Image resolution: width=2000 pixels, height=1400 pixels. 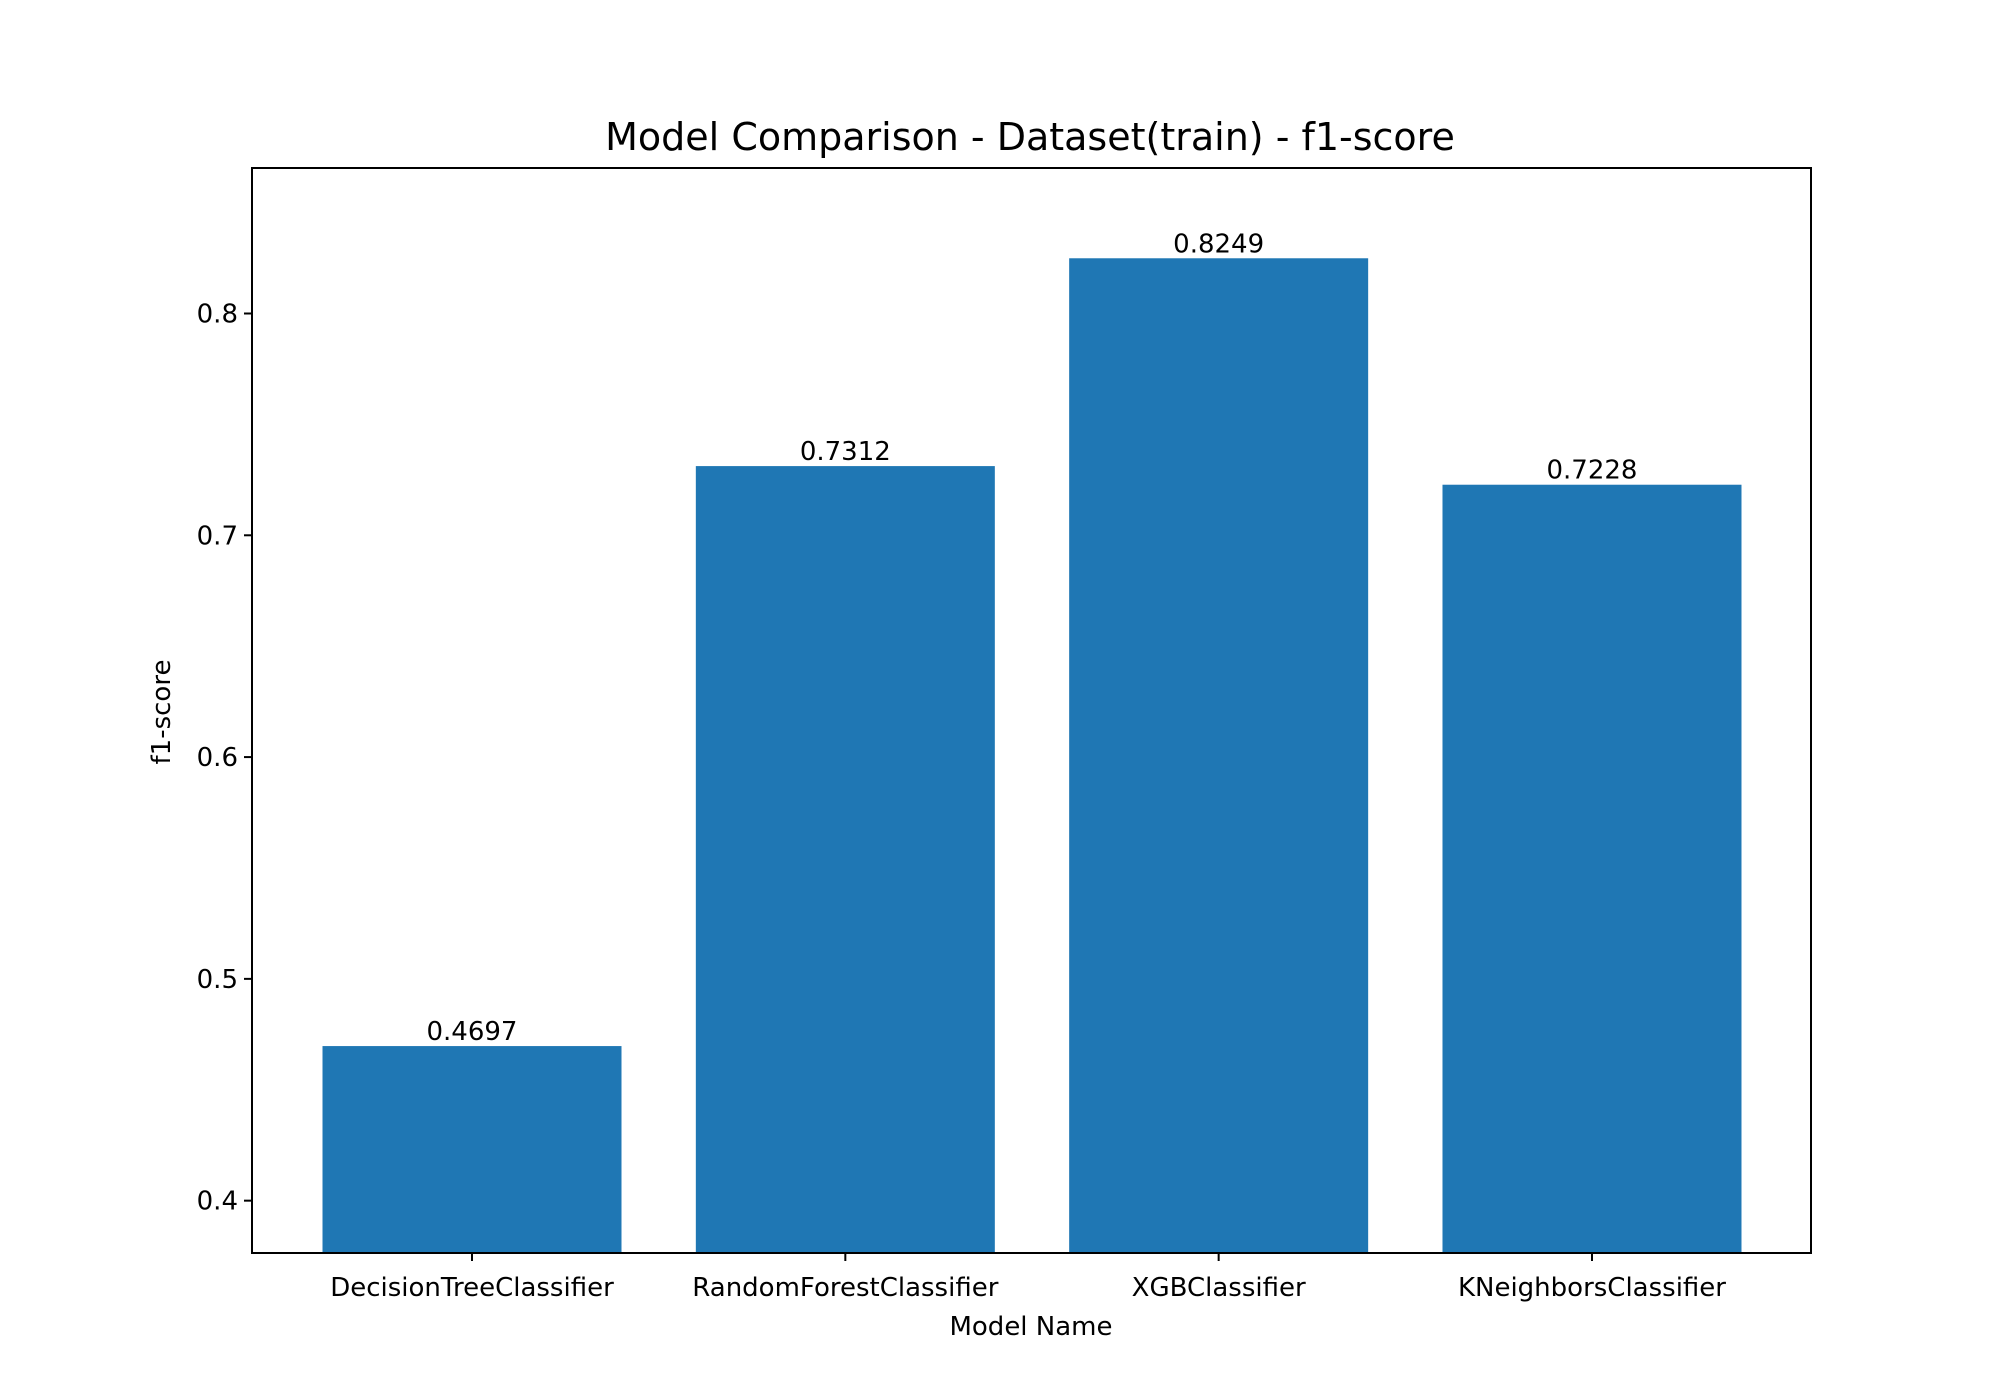 What do you see at coordinates (472, 1288) in the screenshot?
I see `x-tick-label-DecisionTreeClassifier: DecisionTreeClassifier` at bounding box center [472, 1288].